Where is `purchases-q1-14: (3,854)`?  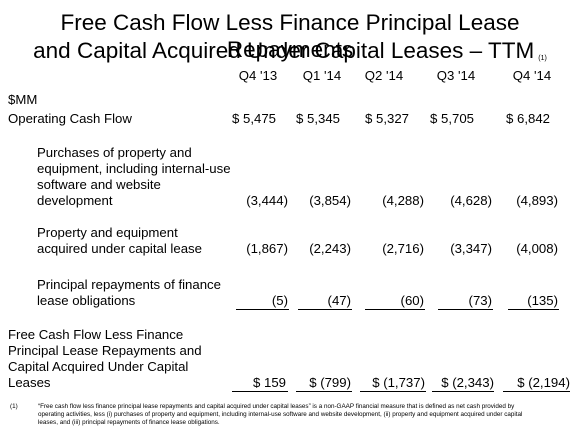
purchases-q1-14: (3,854) is located at coordinates (330, 200).